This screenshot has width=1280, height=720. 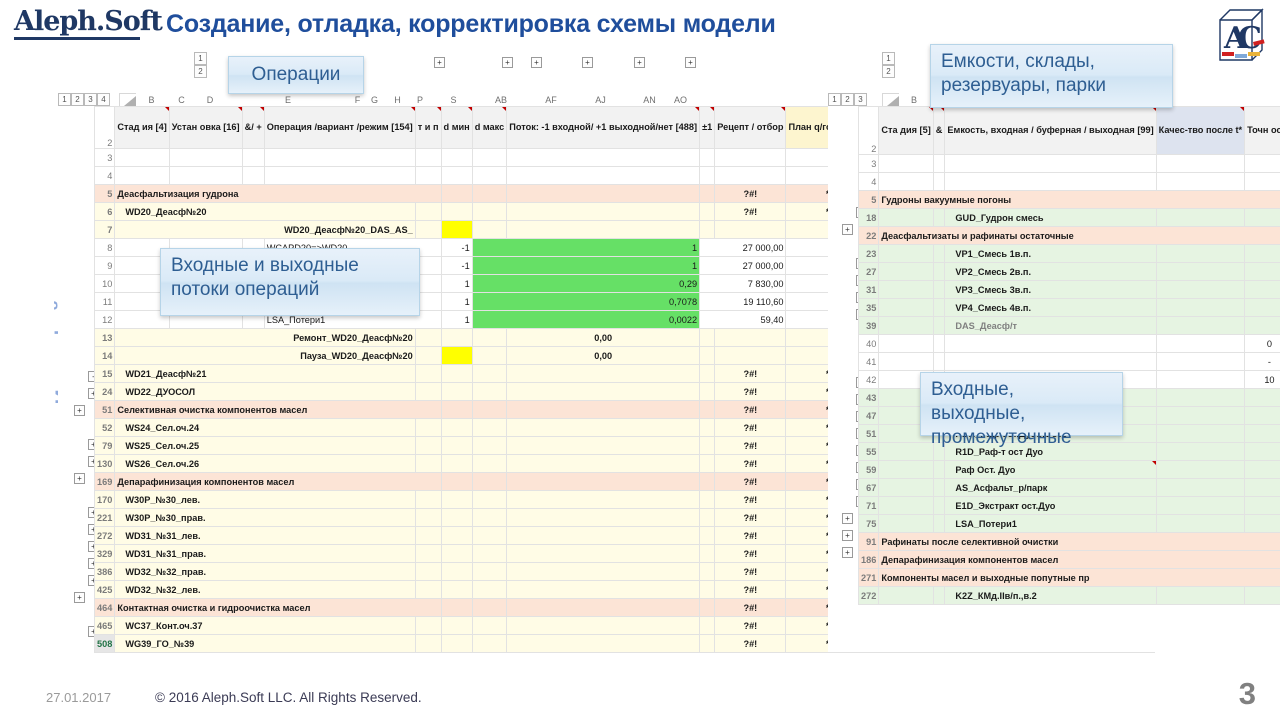 I want to click on cell: WD32_№32_прав., so click(x=265, y=571).